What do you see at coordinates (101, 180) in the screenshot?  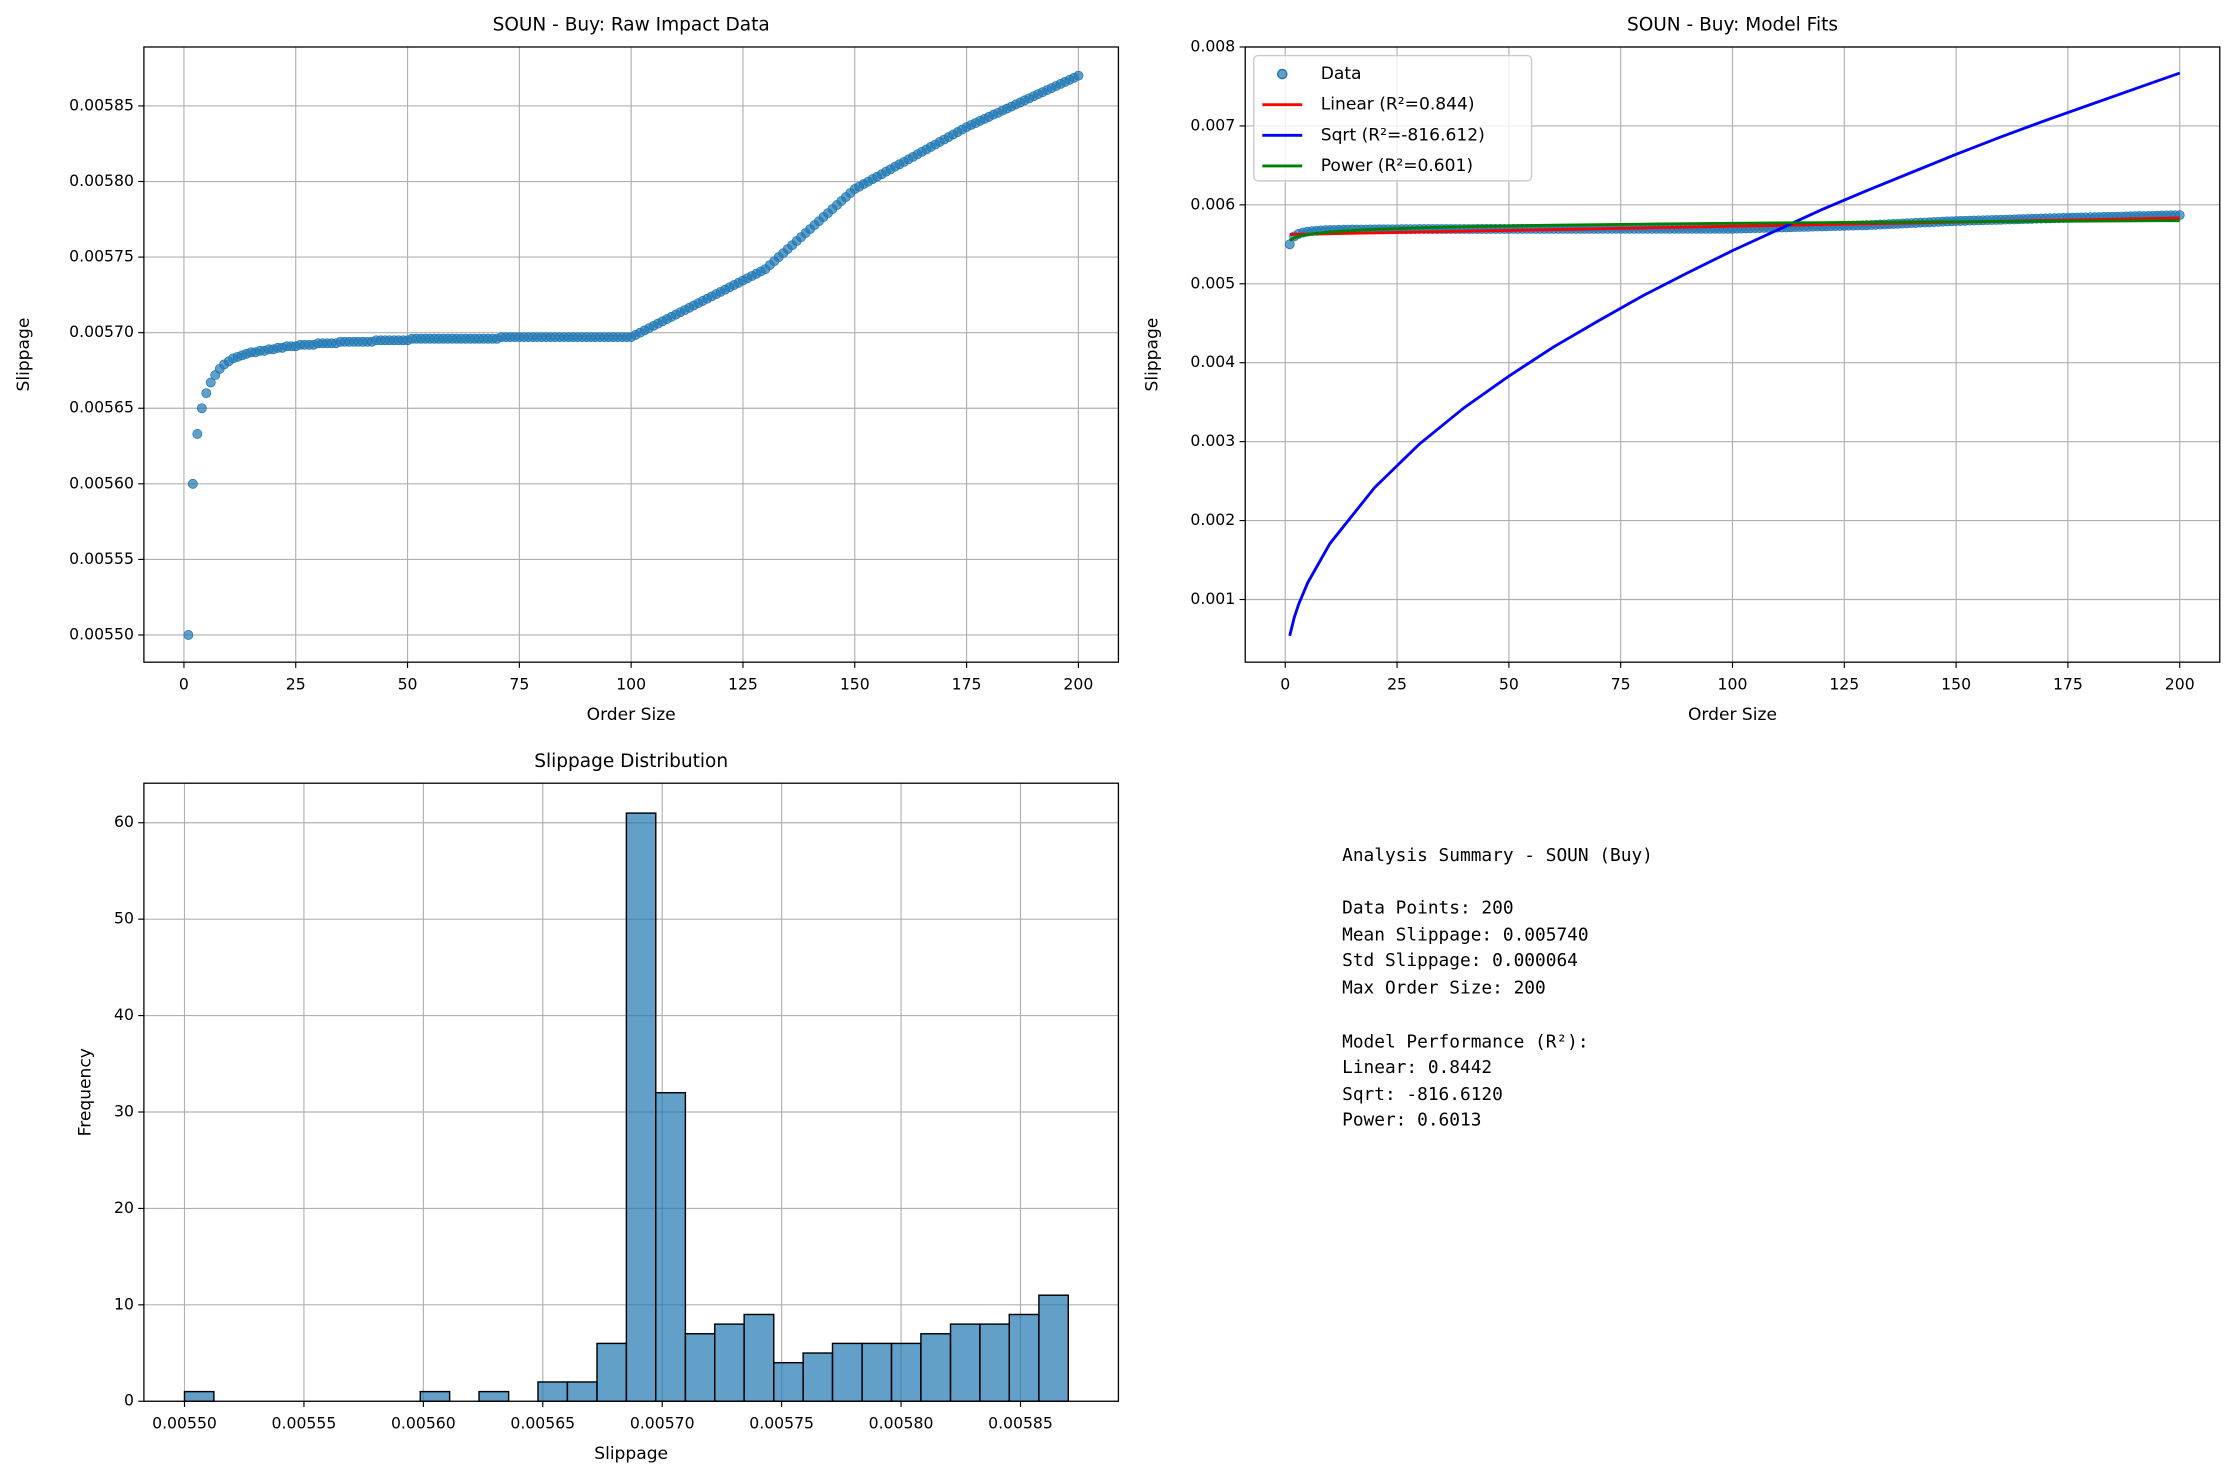 I see `y-tick-label: 0.00580` at bounding box center [101, 180].